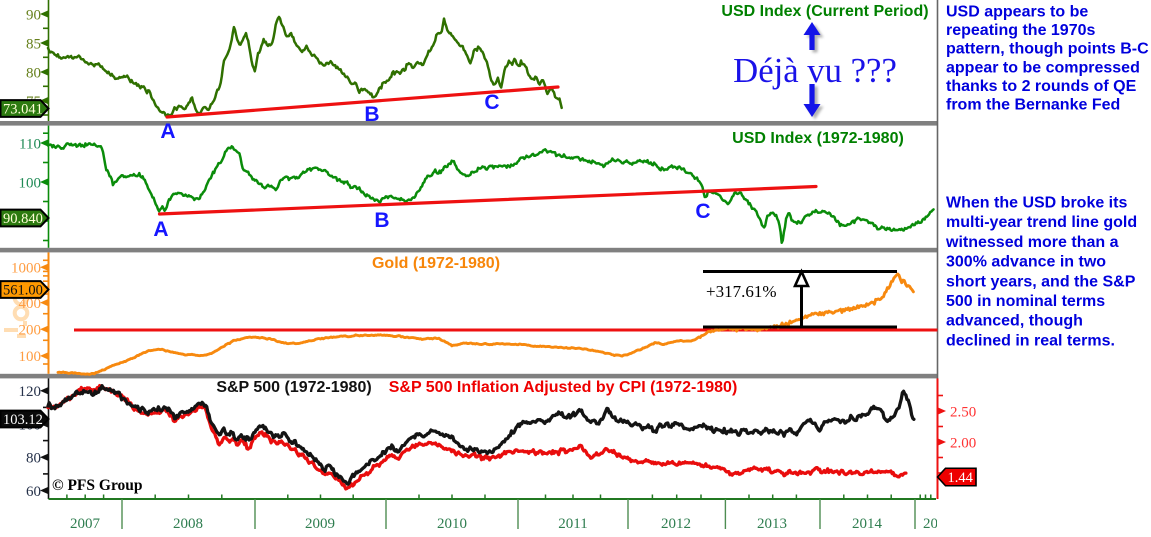 The width and height of the screenshot is (1151, 537). Describe the element at coordinates (1033, 105) in the screenshot. I see `svg-text: from the Bernanke Fed` at that location.